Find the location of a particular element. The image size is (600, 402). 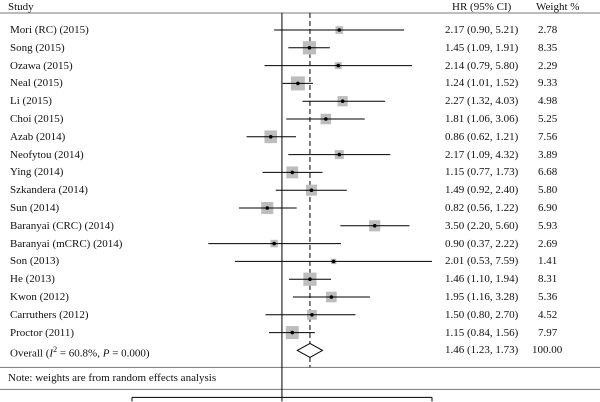

x-axis: .13217.59 is located at coordinates (282, 399).